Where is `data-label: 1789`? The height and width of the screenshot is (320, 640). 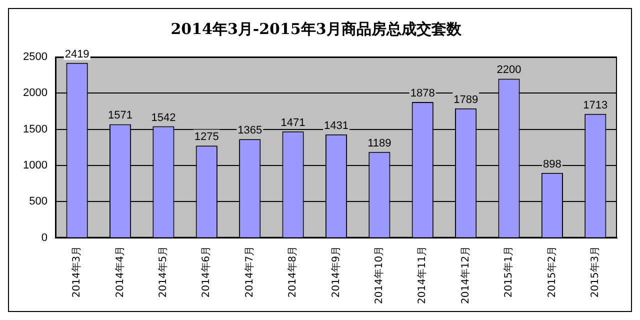 data-label: 1789 is located at coordinates (466, 100).